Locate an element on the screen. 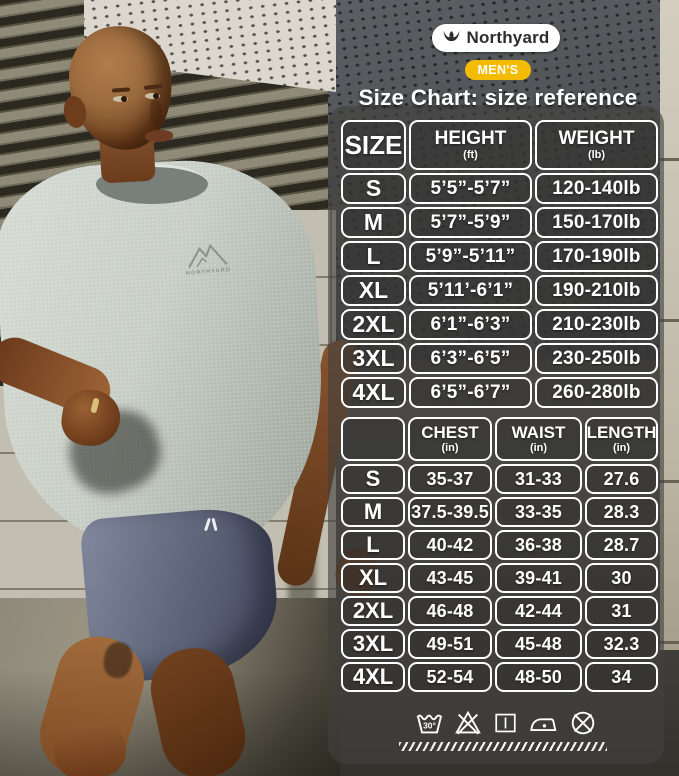 Image resolution: width=679 pixels, height=776 pixels. chest-cell: 49-51 is located at coordinates (450, 644).